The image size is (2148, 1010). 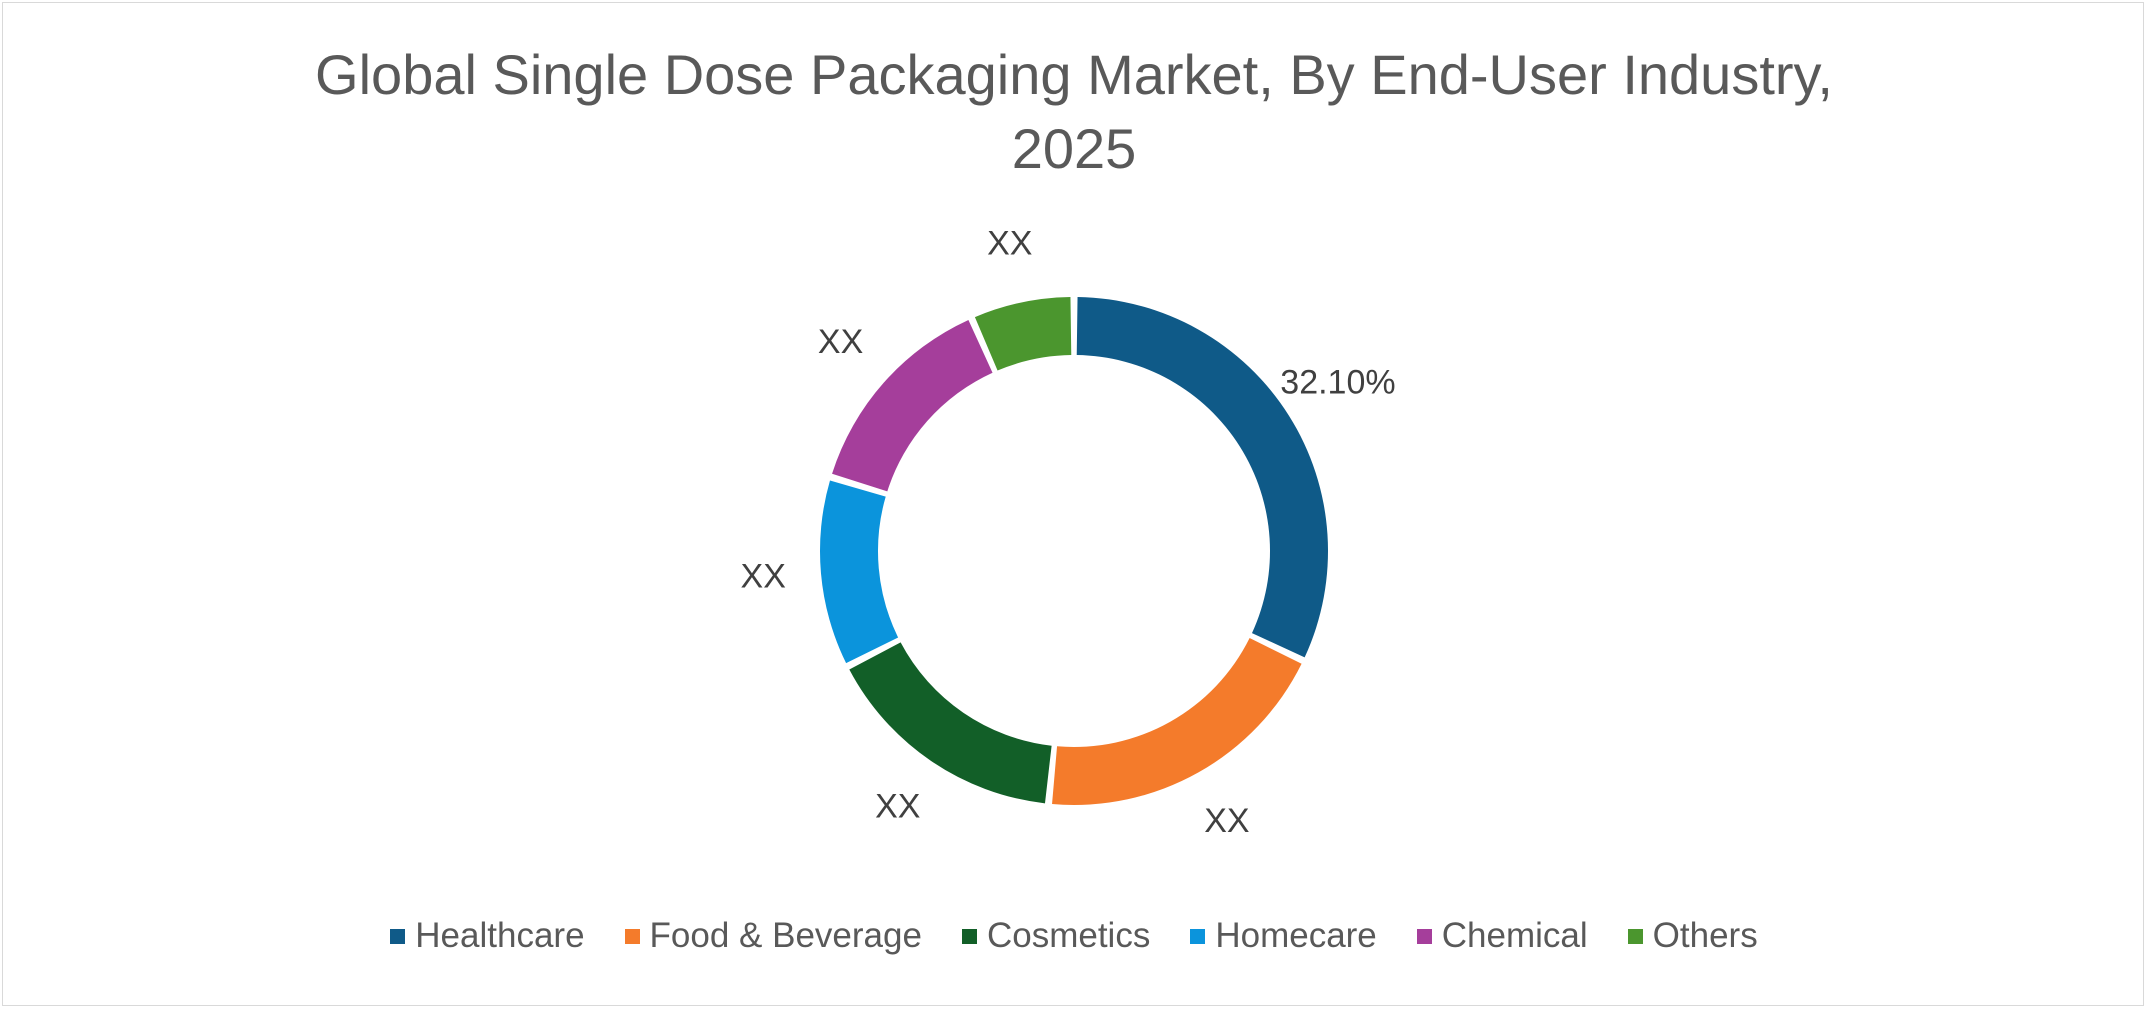 I want to click on legend-label: Food & Beverage, so click(x=785, y=935).